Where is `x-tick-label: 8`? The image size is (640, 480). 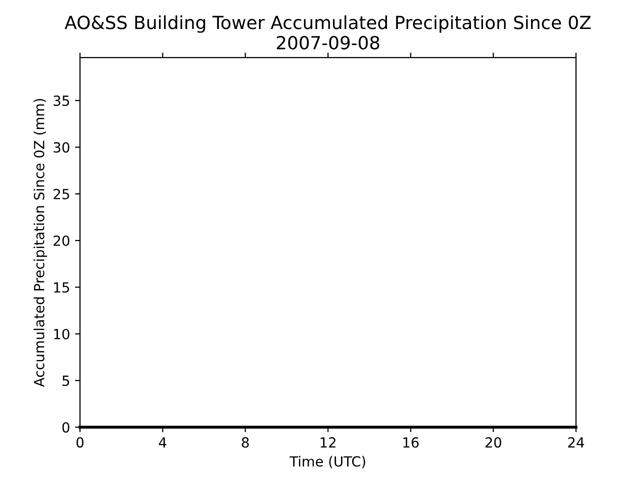
x-tick-label: 8 is located at coordinates (245, 442).